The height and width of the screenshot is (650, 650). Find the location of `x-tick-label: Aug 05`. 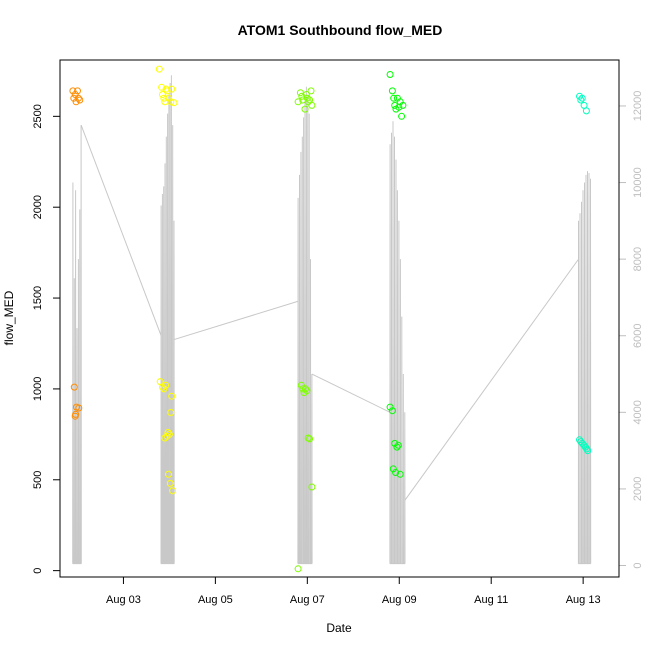

x-tick-label: Aug 05 is located at coordinates (215, 600).